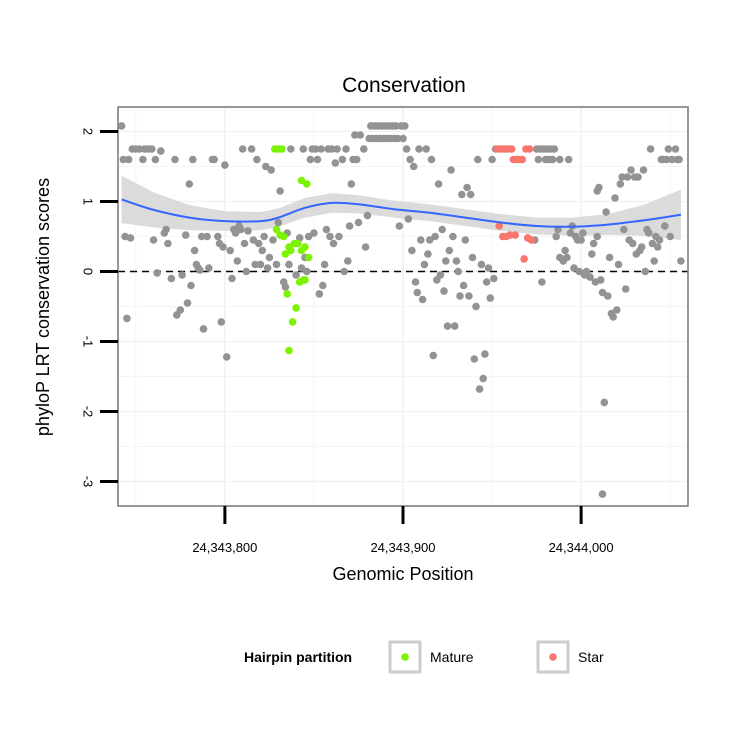 Image resolution: width=750 pixels, height=750 pixels. Describe the element at coordinates (401, 213) in the screenshot. I see `smooth-trend-line` at that location.